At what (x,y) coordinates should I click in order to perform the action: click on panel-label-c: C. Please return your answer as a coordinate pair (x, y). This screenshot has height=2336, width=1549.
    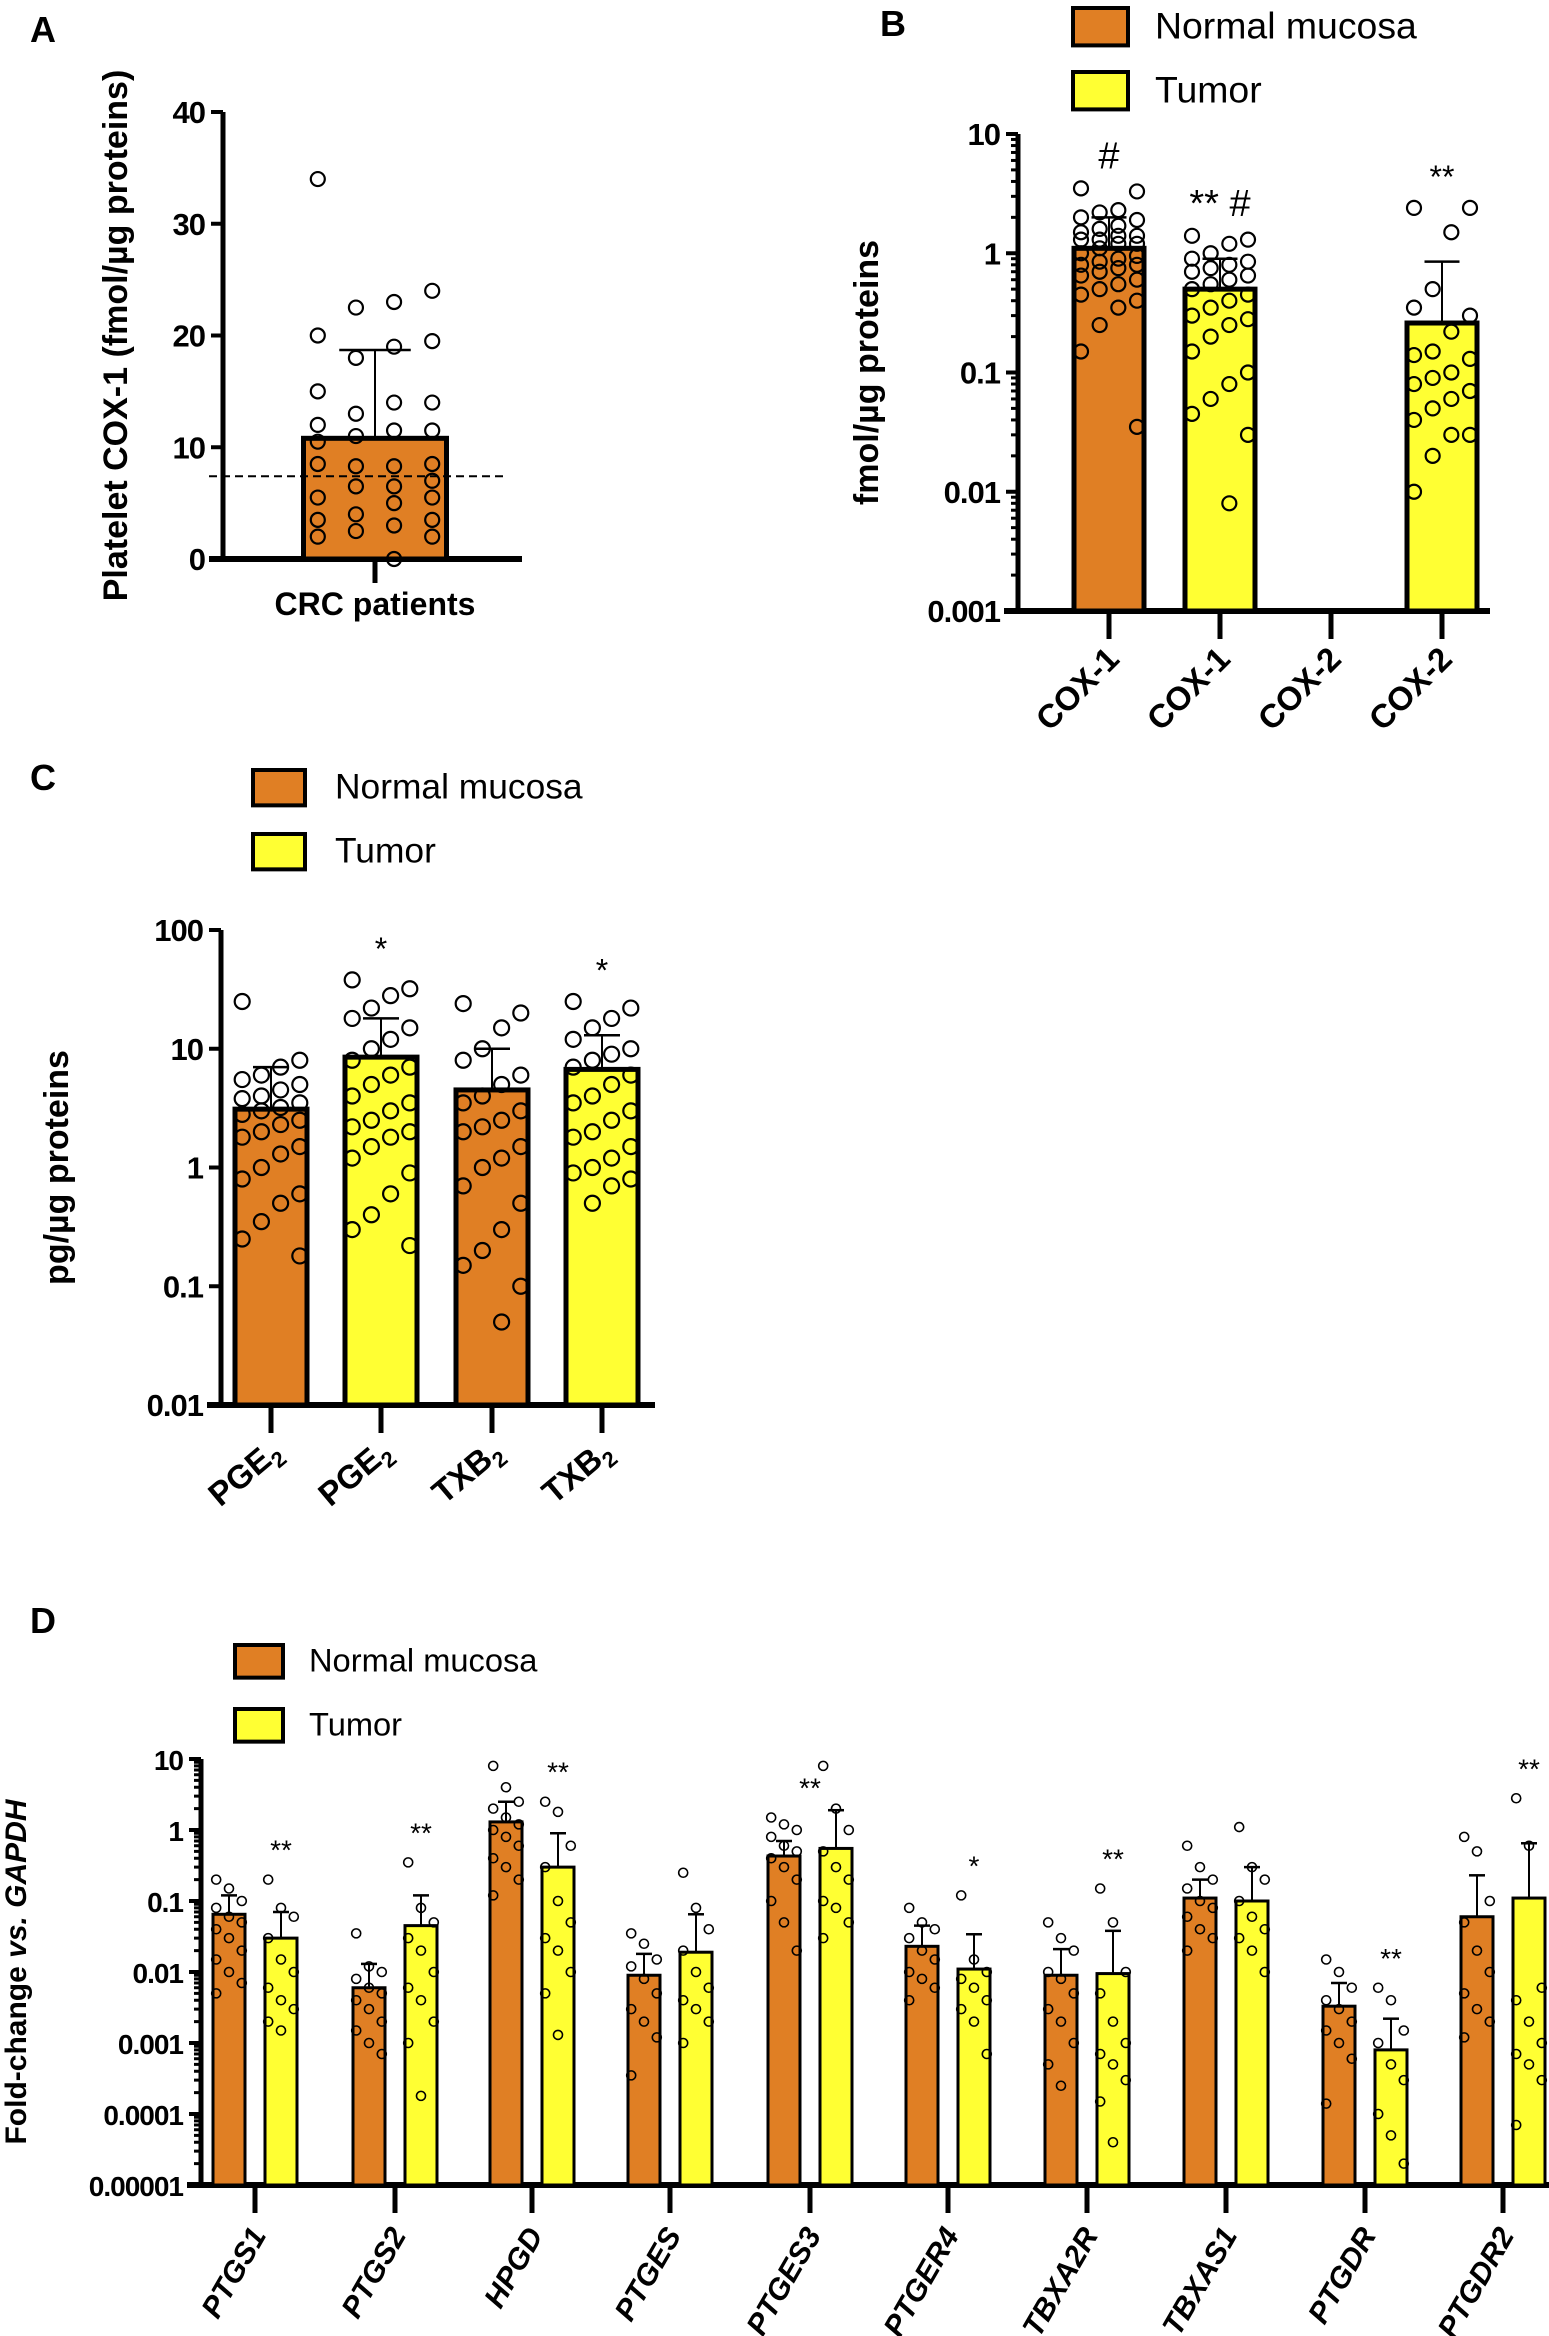
    Looking at the image, I should click on (43, 777).